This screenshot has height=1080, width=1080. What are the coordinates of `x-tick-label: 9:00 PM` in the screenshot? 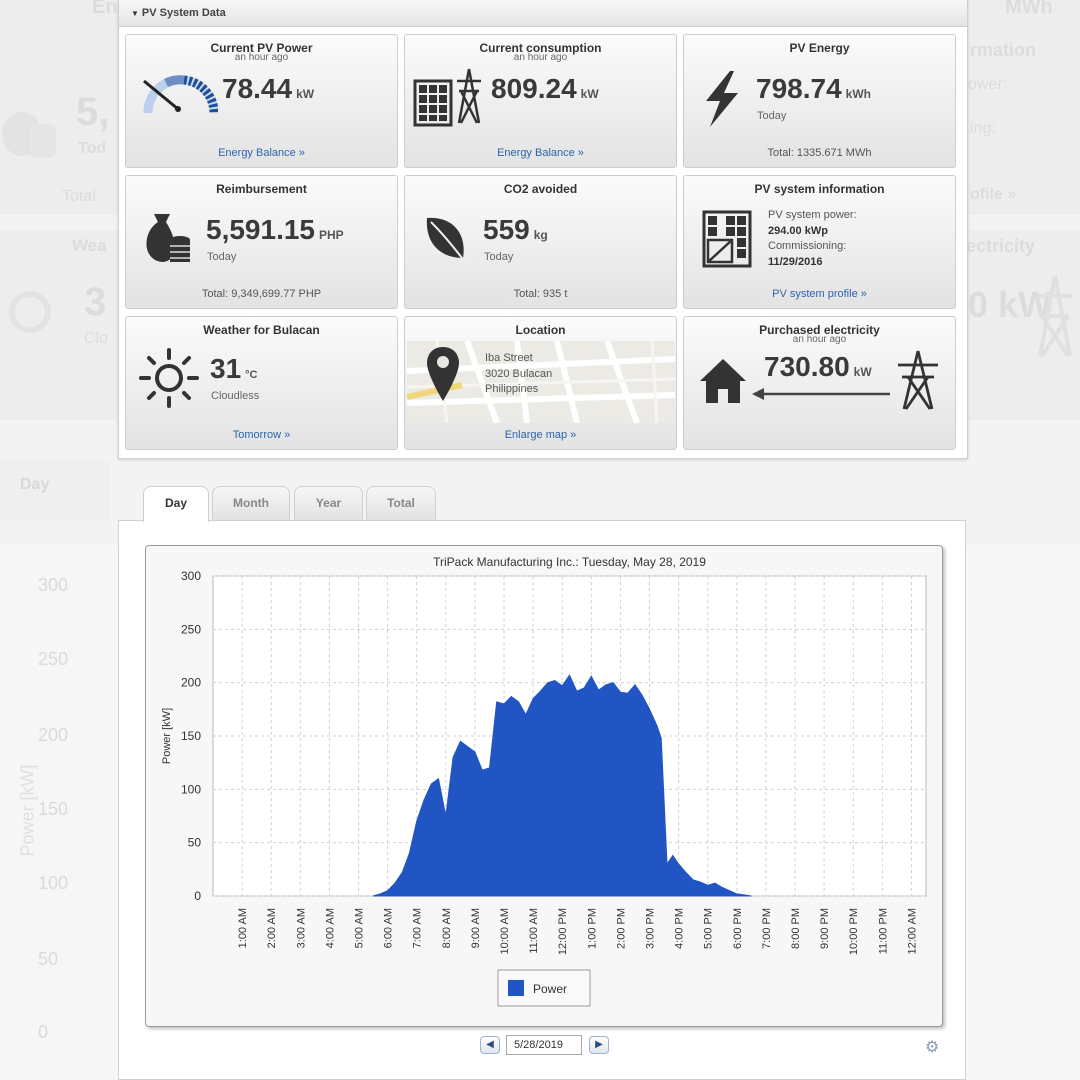 It's located at (825, 928).